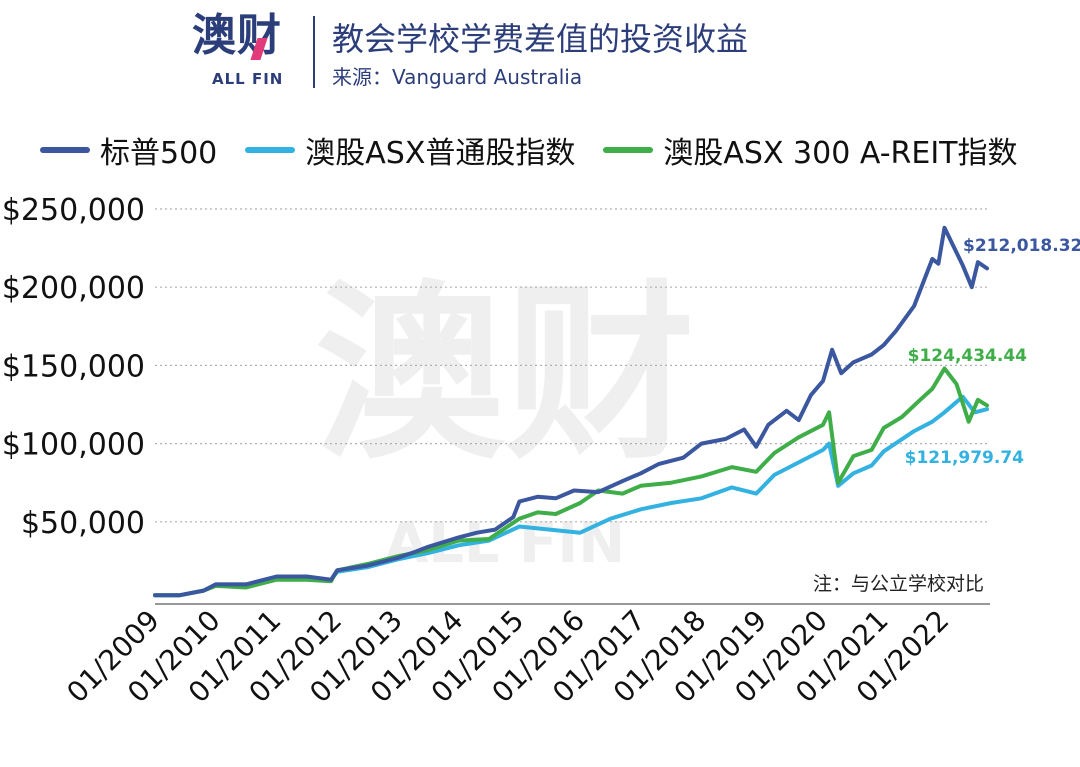 The width and height of the screenshot is (1080, 767). Describe the element at coordinates (968, 356) in the screenshot. I see `end-label-2: $124,434.44` at that location.